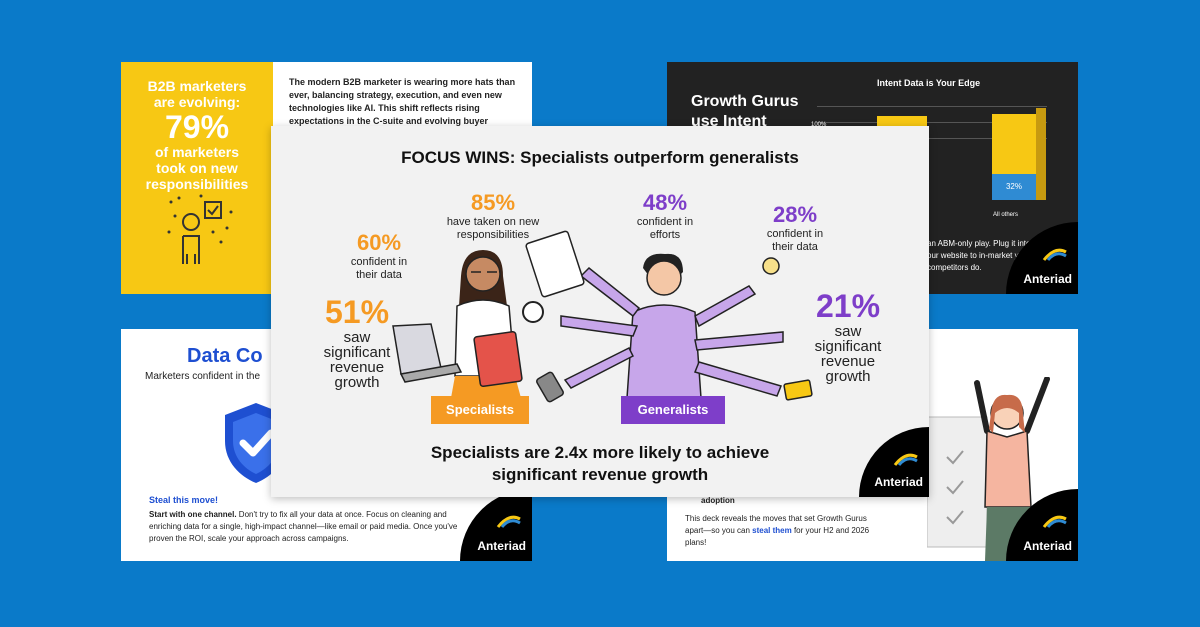 The width and height of the screenshot is (1200, 627). Describe the element at coordinates (197, 168) in the screenshot. I see `headline-line-4: took on new` at that location.